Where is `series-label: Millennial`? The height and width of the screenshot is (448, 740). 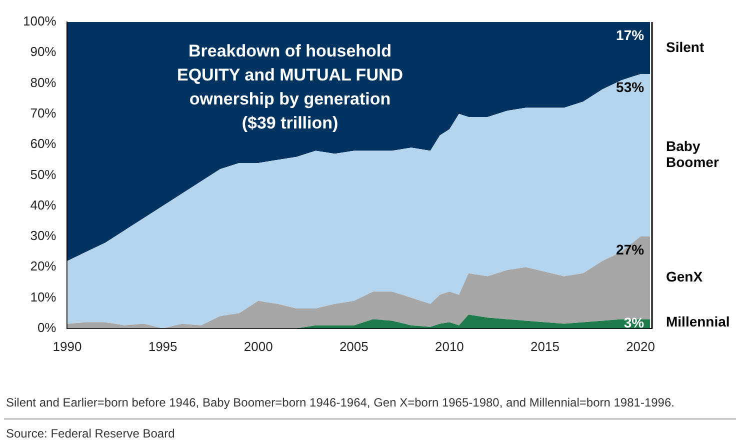
series-label: Millennial is located at coordinates (698, 321).